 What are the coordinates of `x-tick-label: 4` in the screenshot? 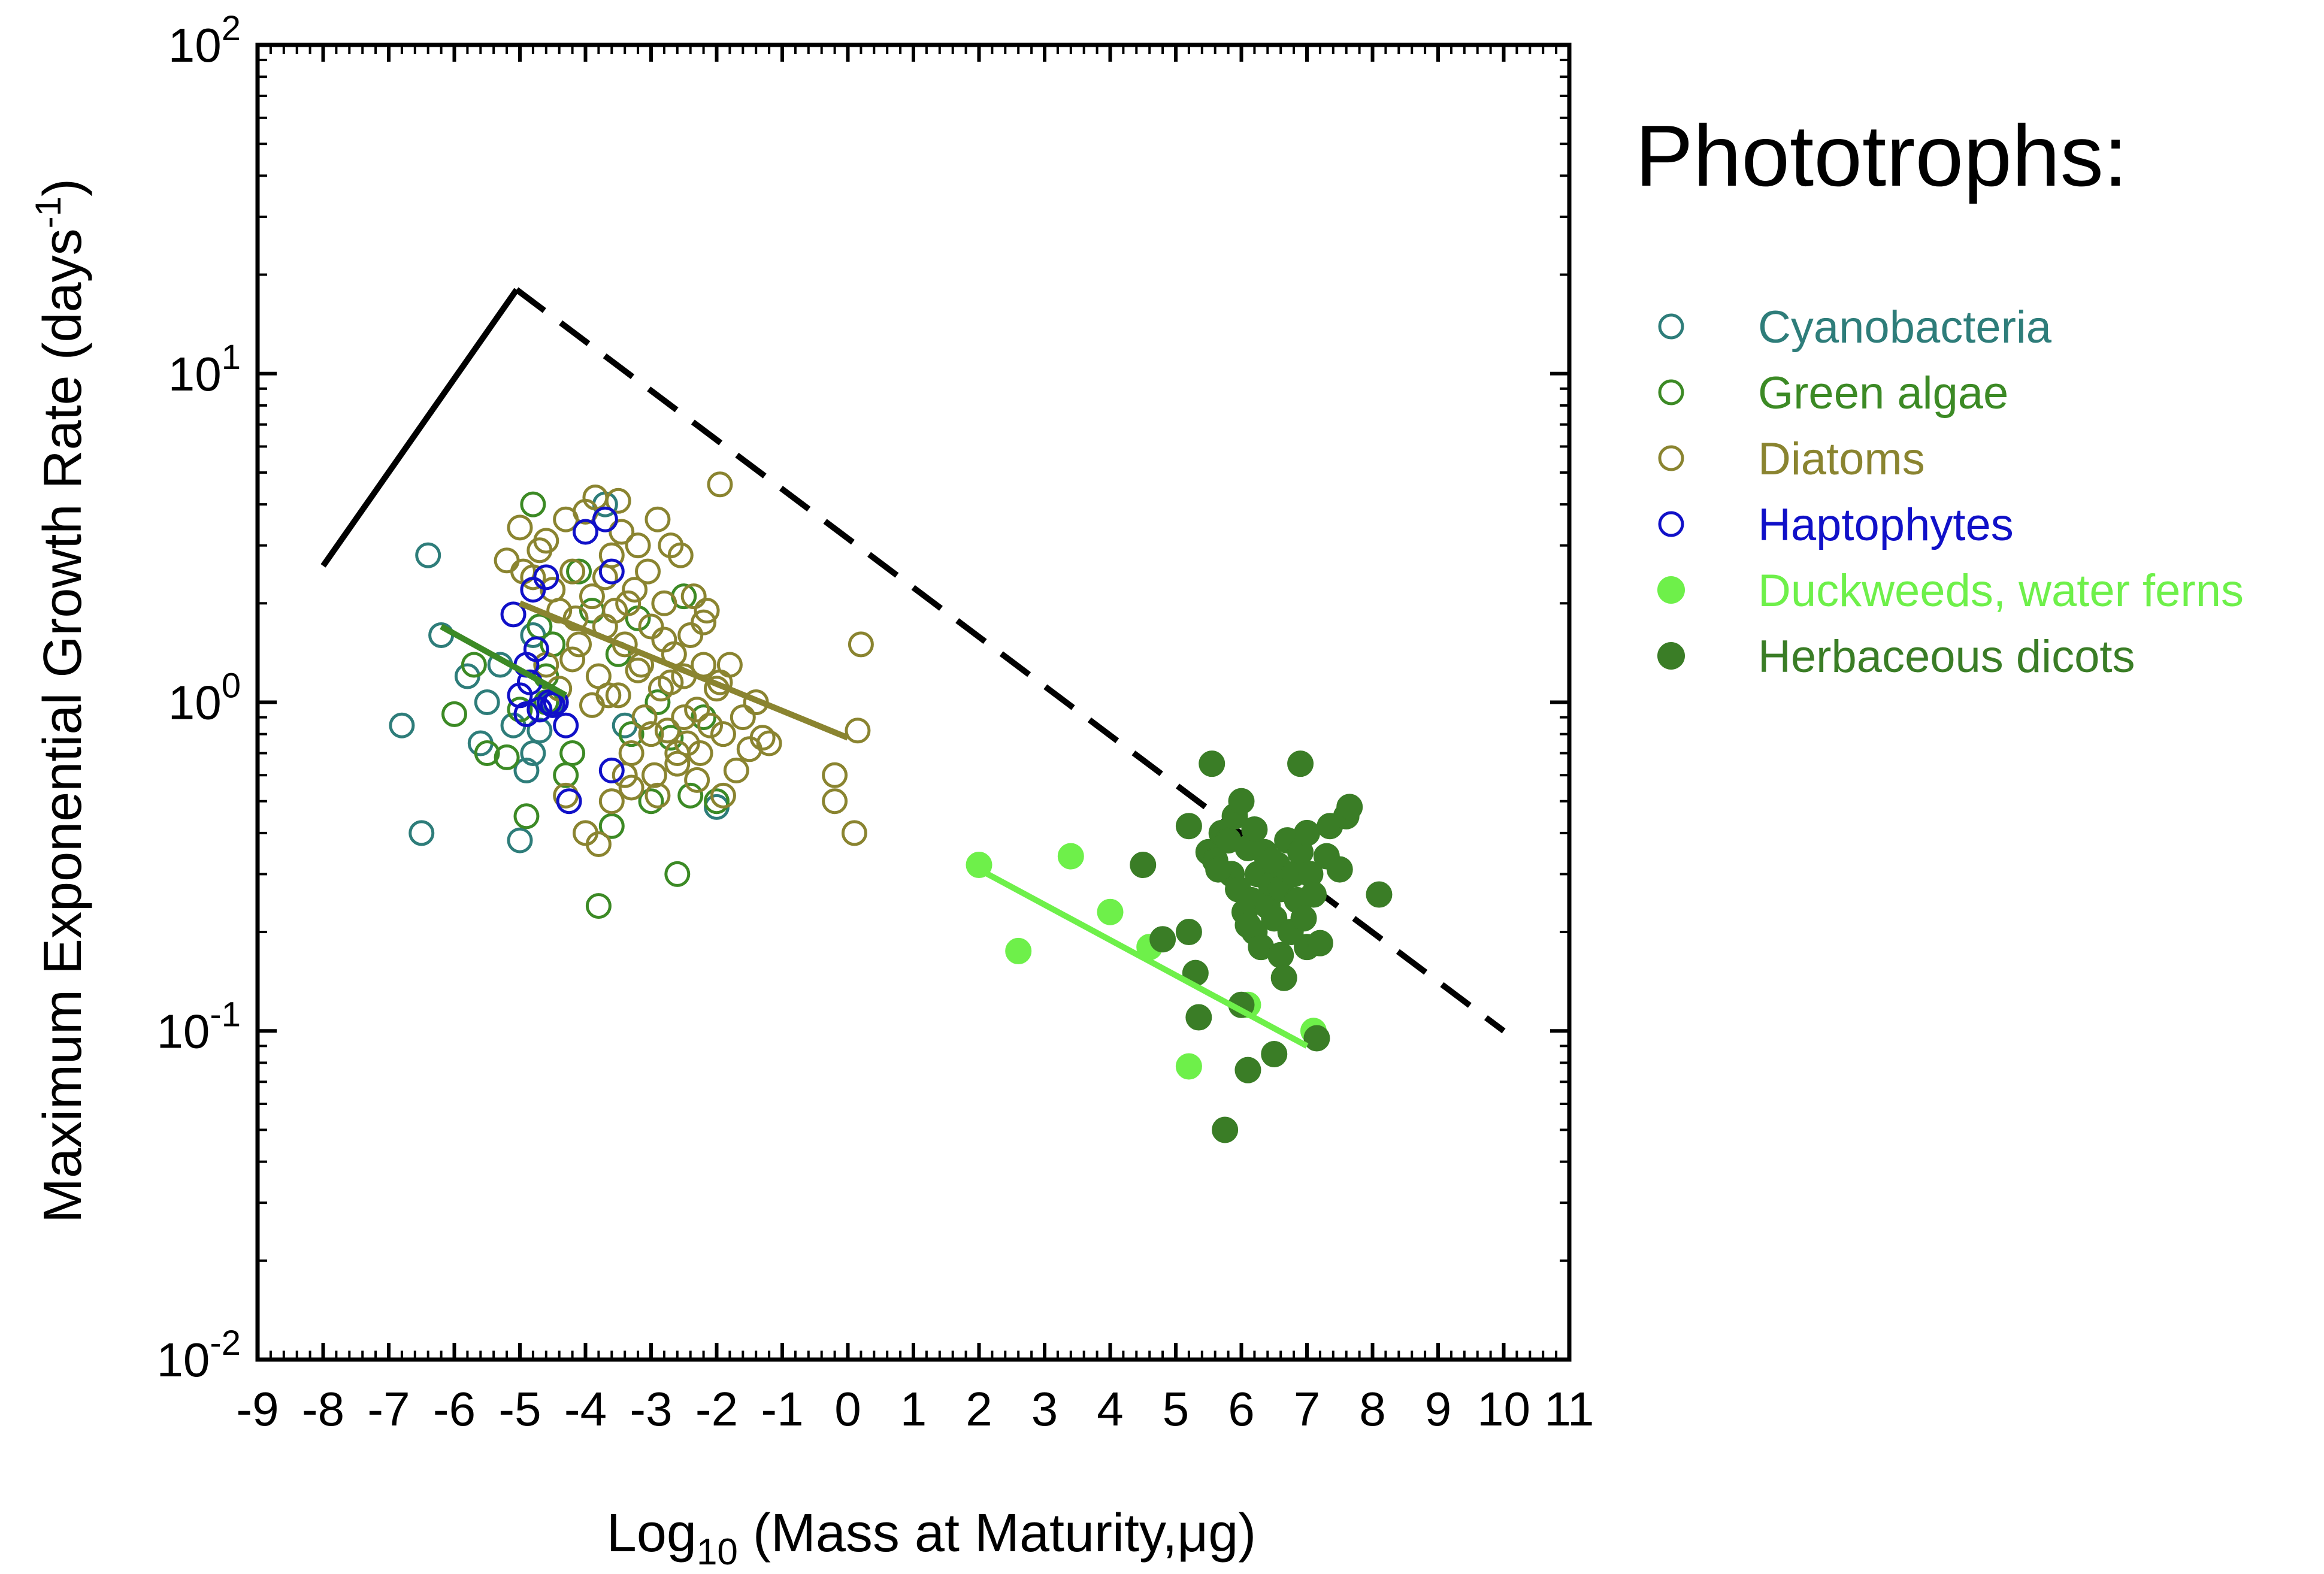 It's located at (1110, 1409).